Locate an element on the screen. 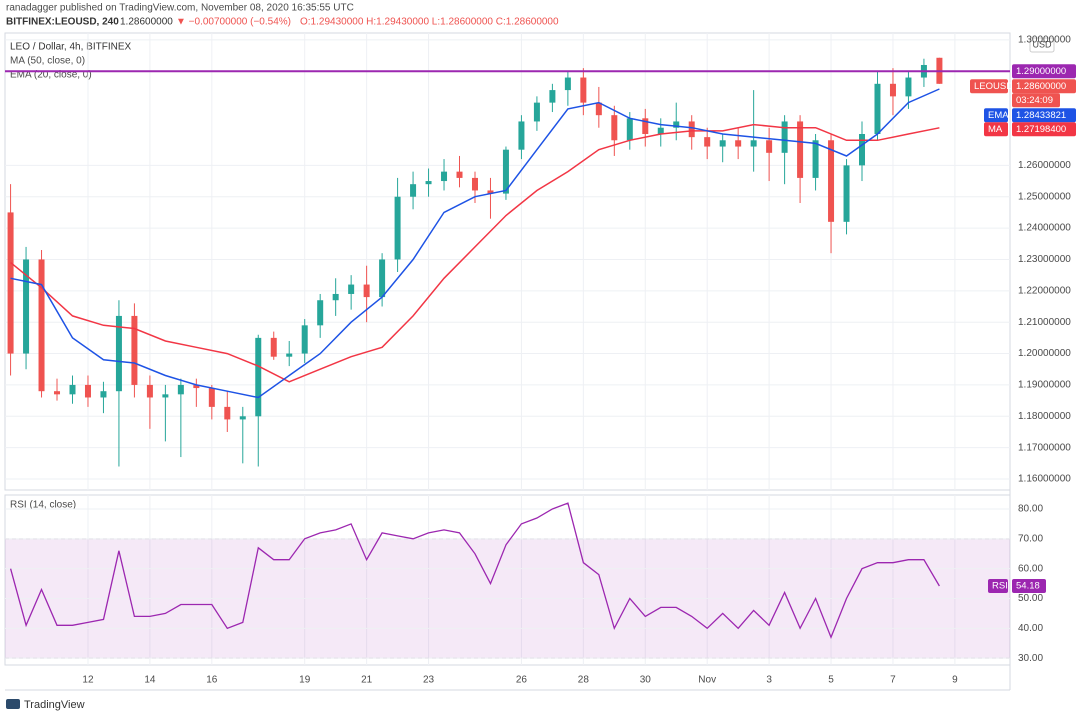  y-tick-label: 1.26000000 is located at coordinates (1044, 165).